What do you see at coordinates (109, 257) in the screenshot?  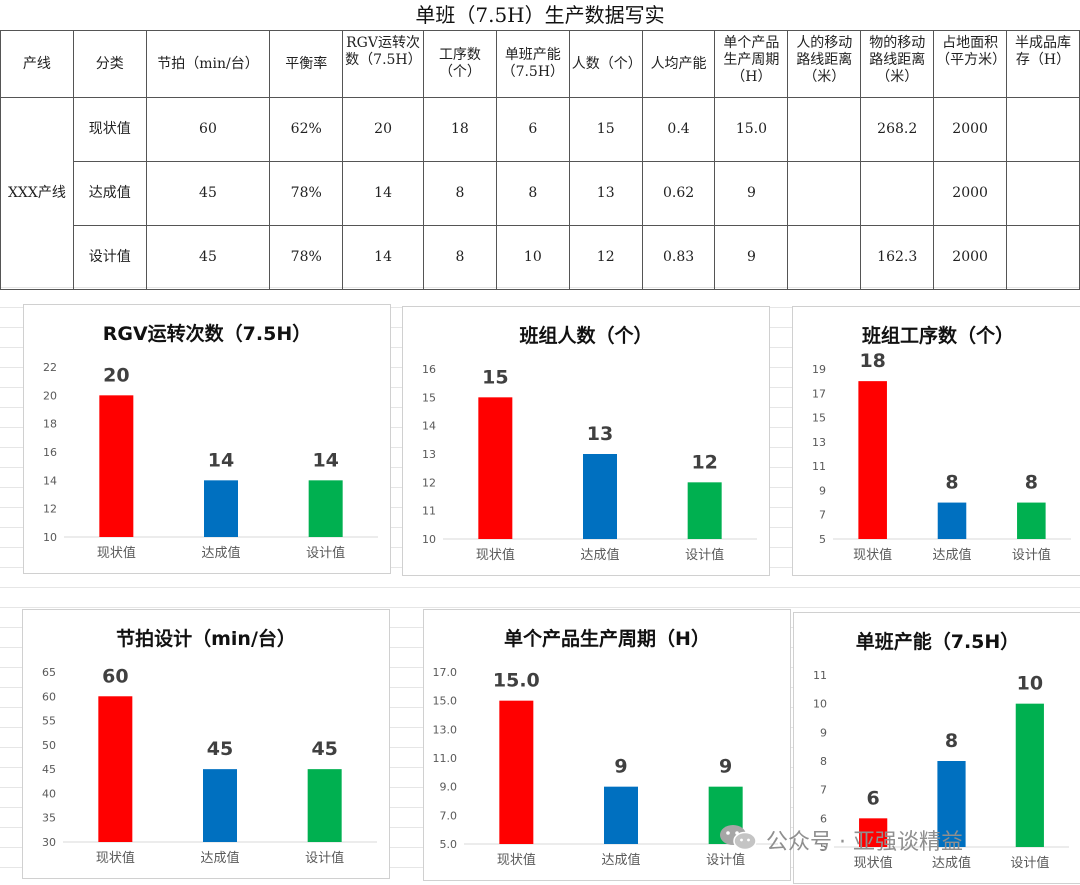 I see `table-cell: 设计值` at bounding box center [109, 257].